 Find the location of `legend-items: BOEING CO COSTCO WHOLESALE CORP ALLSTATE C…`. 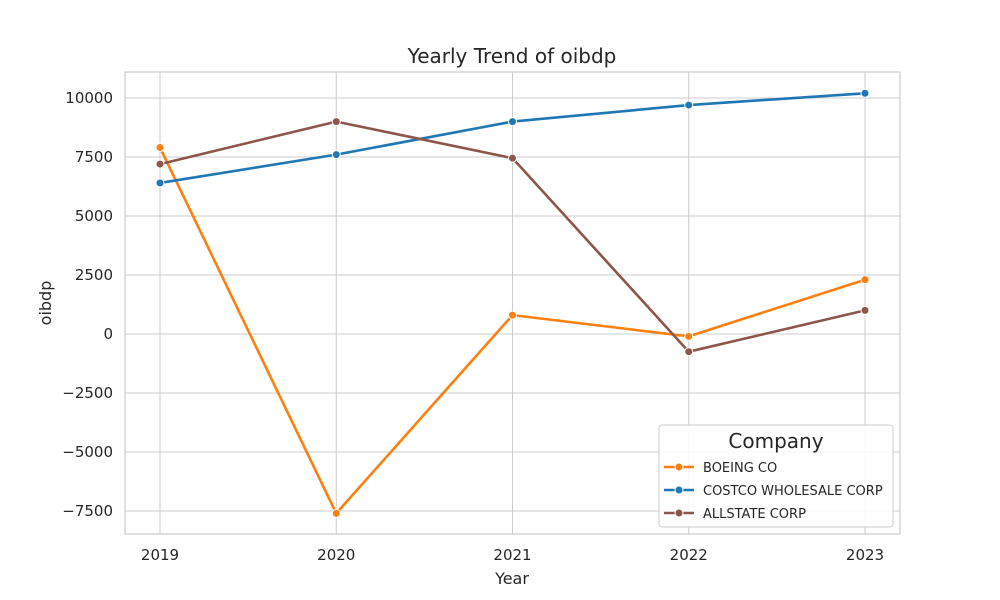

legend-items: BOEING CO COSTCO WHOLESALE CORP ALLSTATE C… is located at coordinates (773, 491).